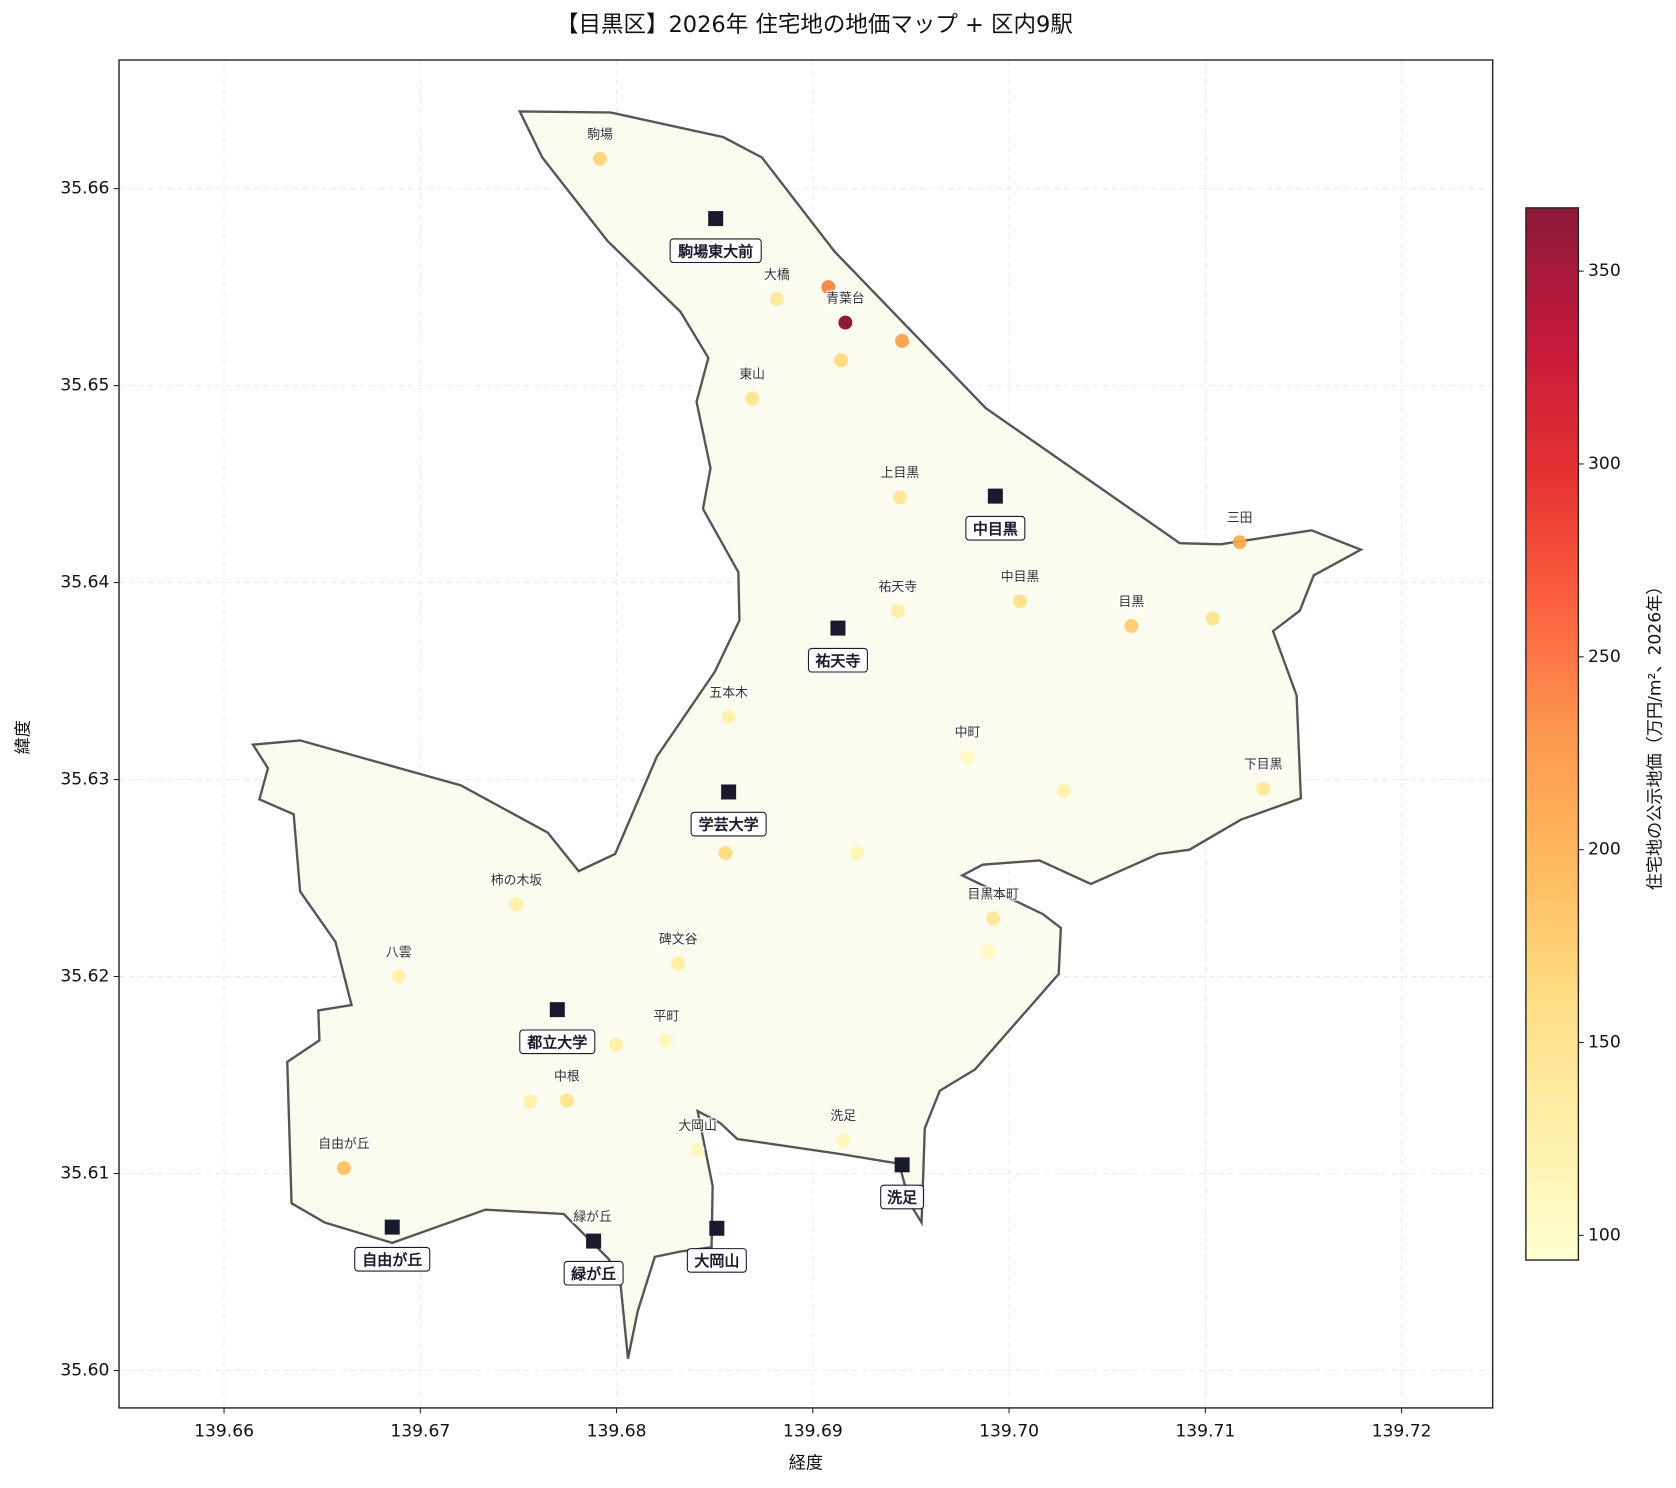 Image resolution: width=1676 pixels, height=1488 pixels. Describe the element at coordinates (968, 733) in the screenshot. I see `point-label: 中町` at that location.